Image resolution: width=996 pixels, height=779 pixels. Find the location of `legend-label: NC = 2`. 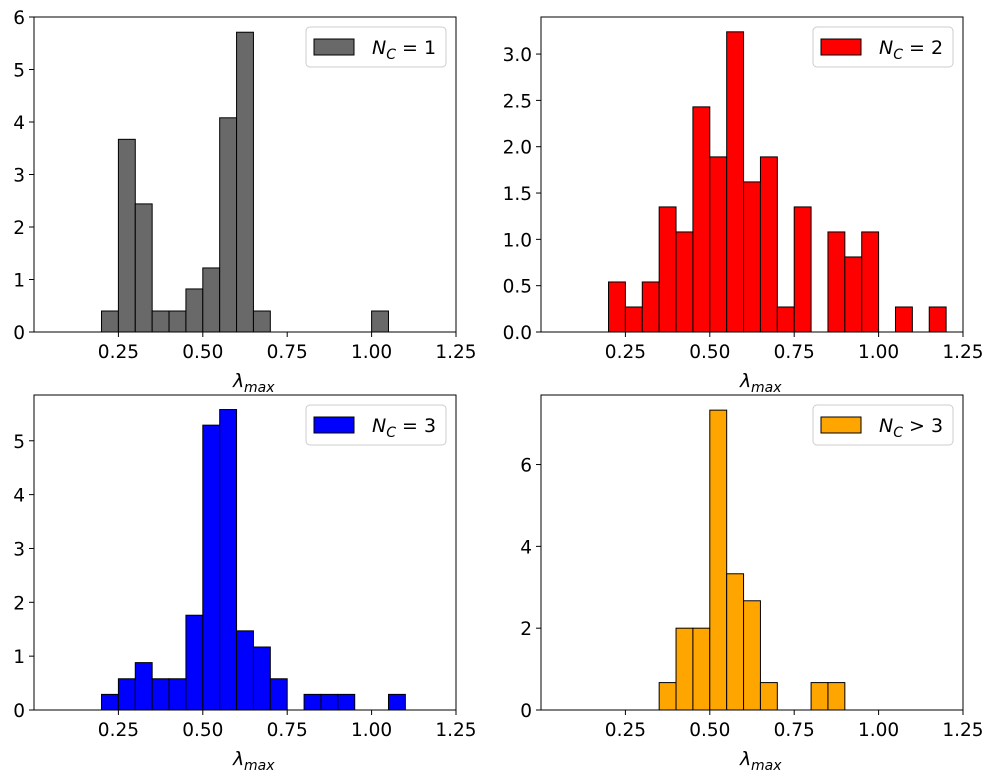

legend-label: NC = 2 is located at coordinates (911, 50).